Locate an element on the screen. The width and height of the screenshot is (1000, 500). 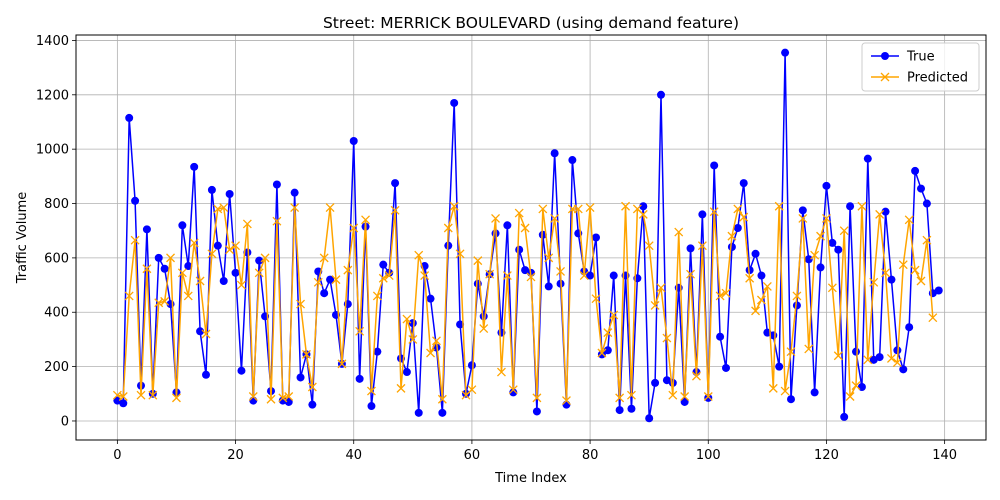
y-tick-label: 1000 is located at coordinates (52, 150).